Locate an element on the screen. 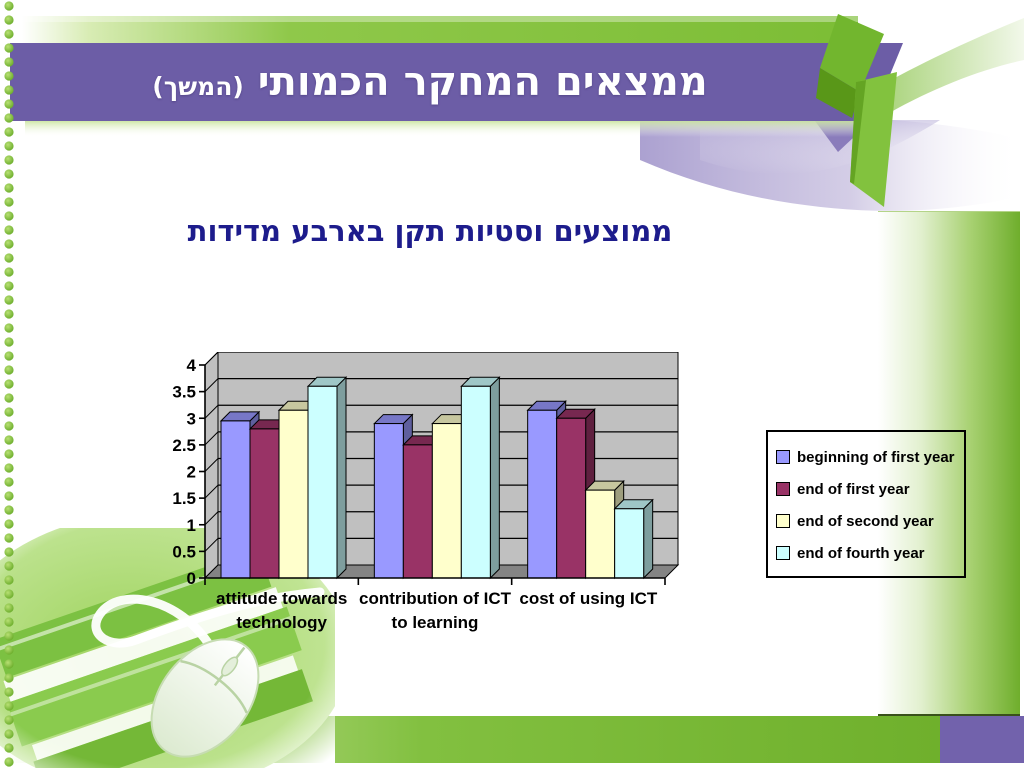 The width and height of the screenshot is (1024, 768). bar-end-of-fourth-year-cat1 is located at coordinates (480, 478).